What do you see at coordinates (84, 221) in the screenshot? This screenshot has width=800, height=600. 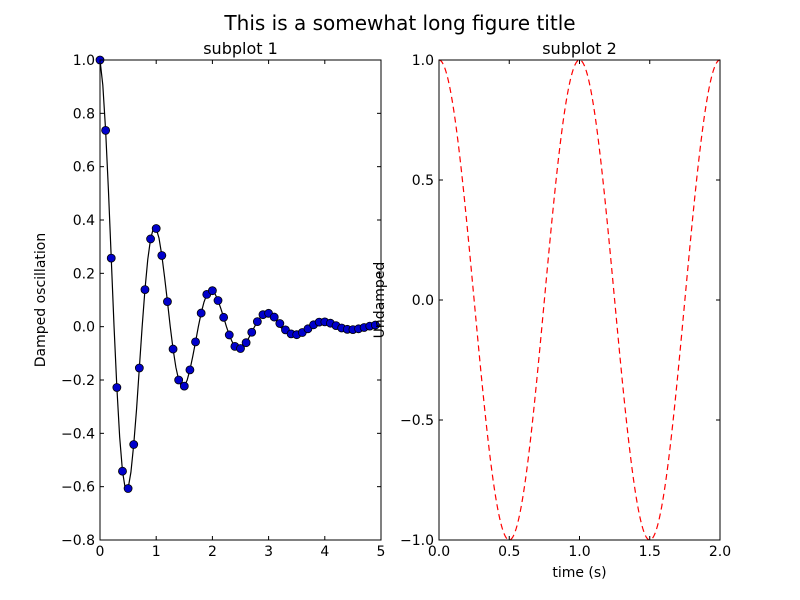 I see `subplot-1-ytick-label: 0.4` at bounding box center [84, 221].